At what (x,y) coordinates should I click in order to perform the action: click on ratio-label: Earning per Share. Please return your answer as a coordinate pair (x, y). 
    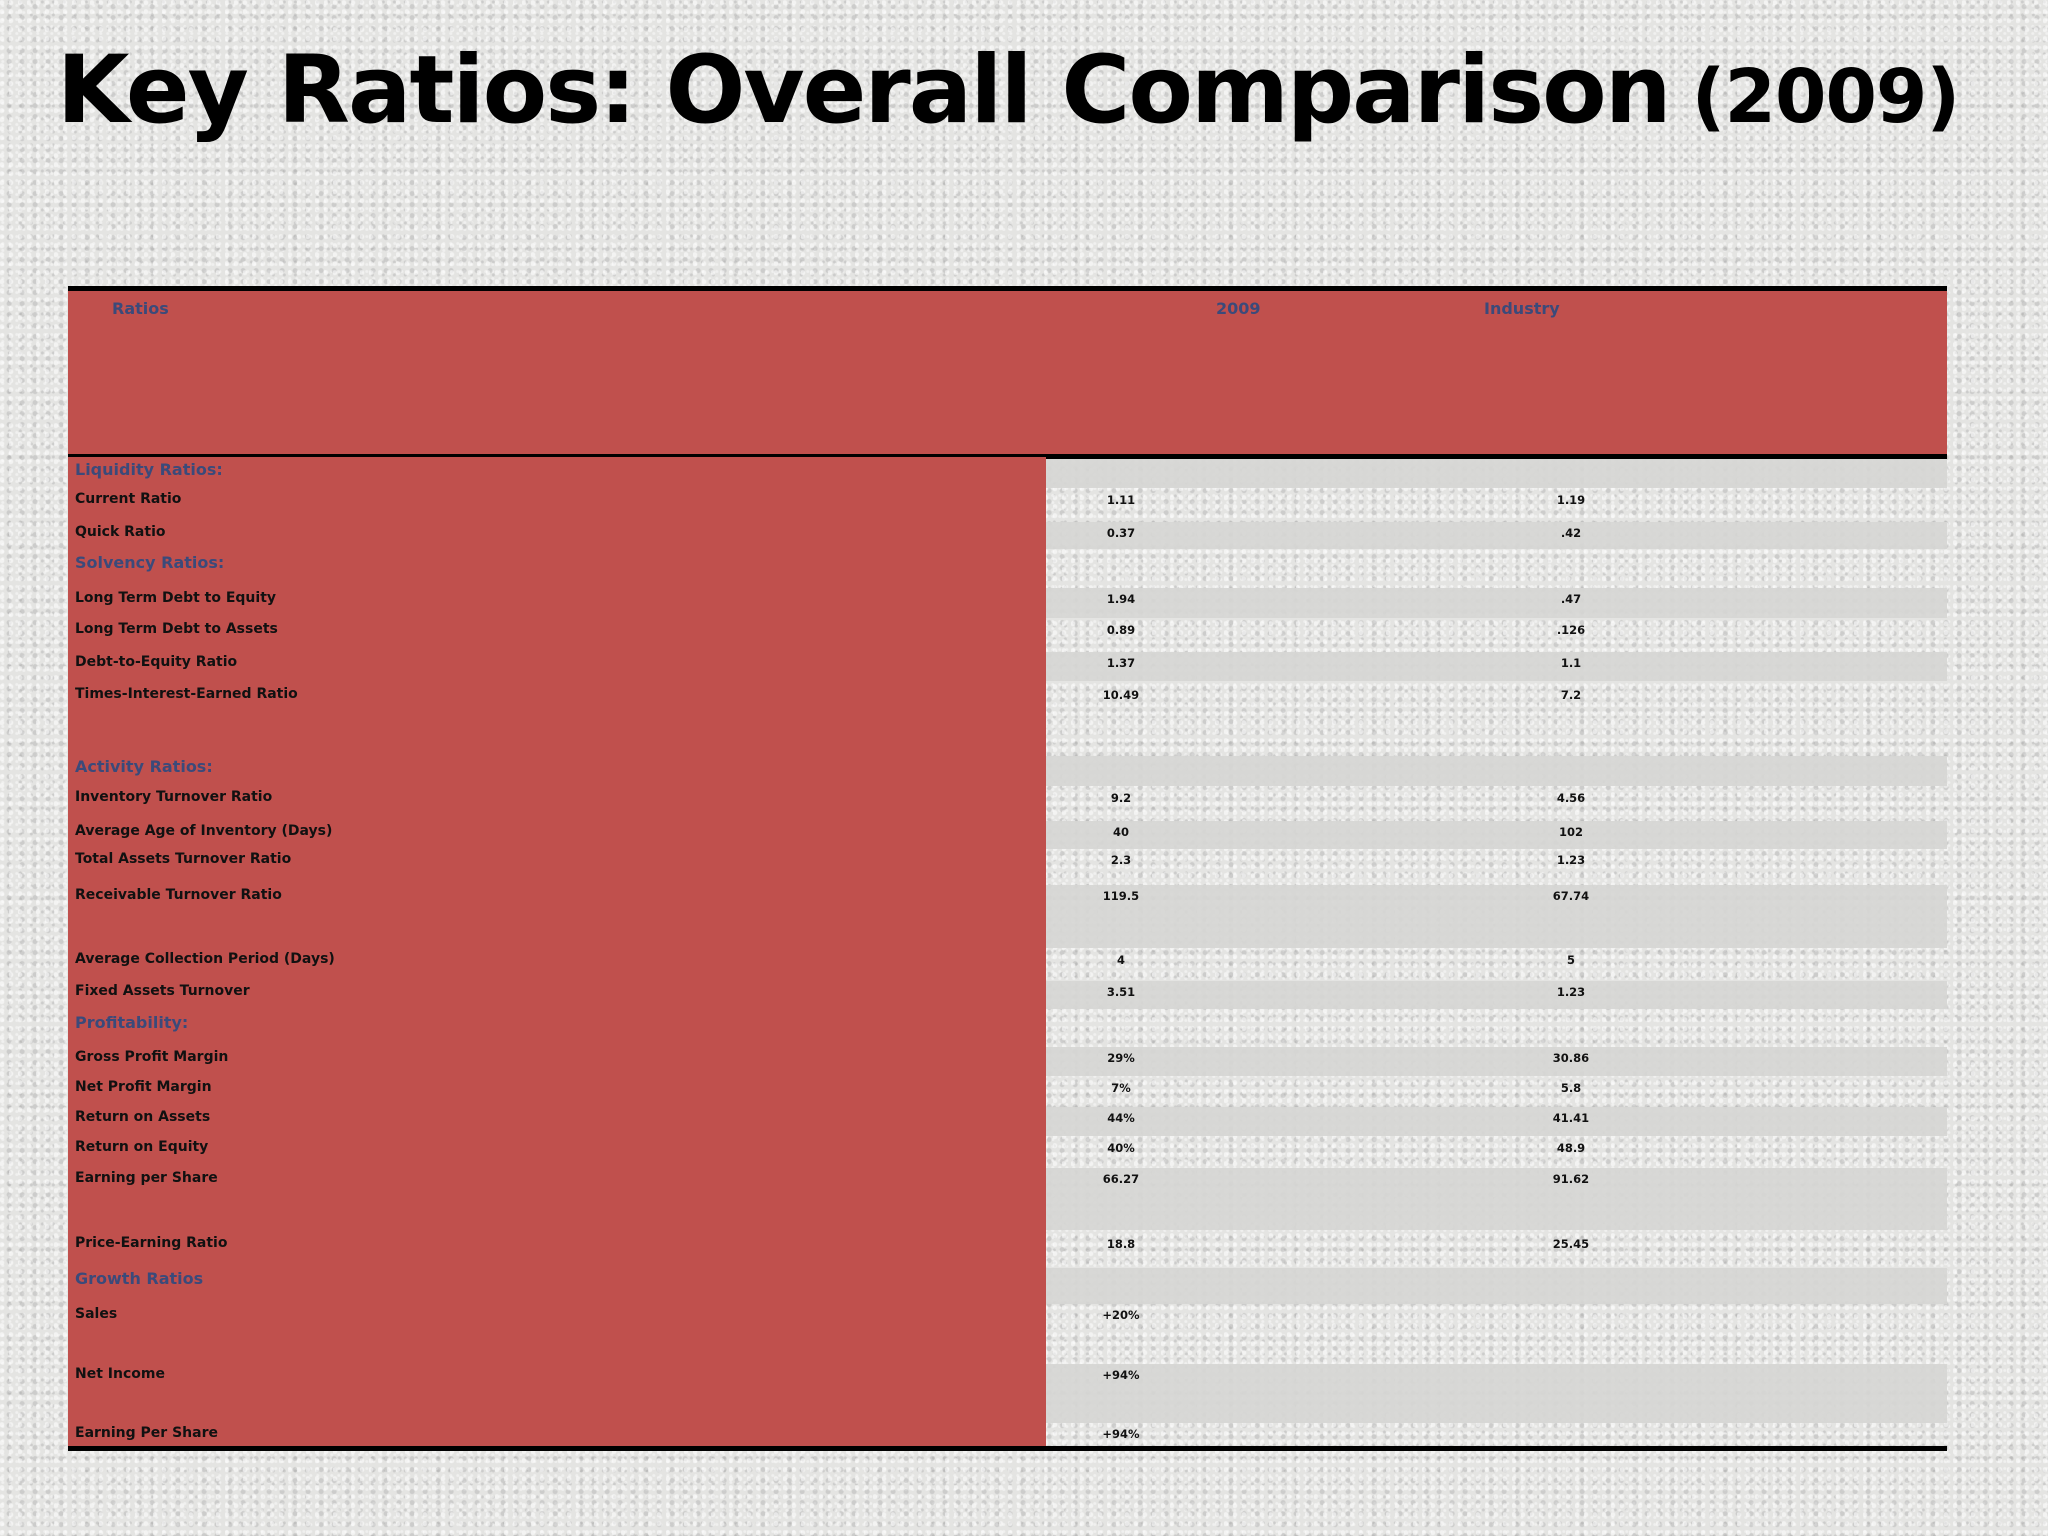
    Looking at the image, I should click on (146, 1178).